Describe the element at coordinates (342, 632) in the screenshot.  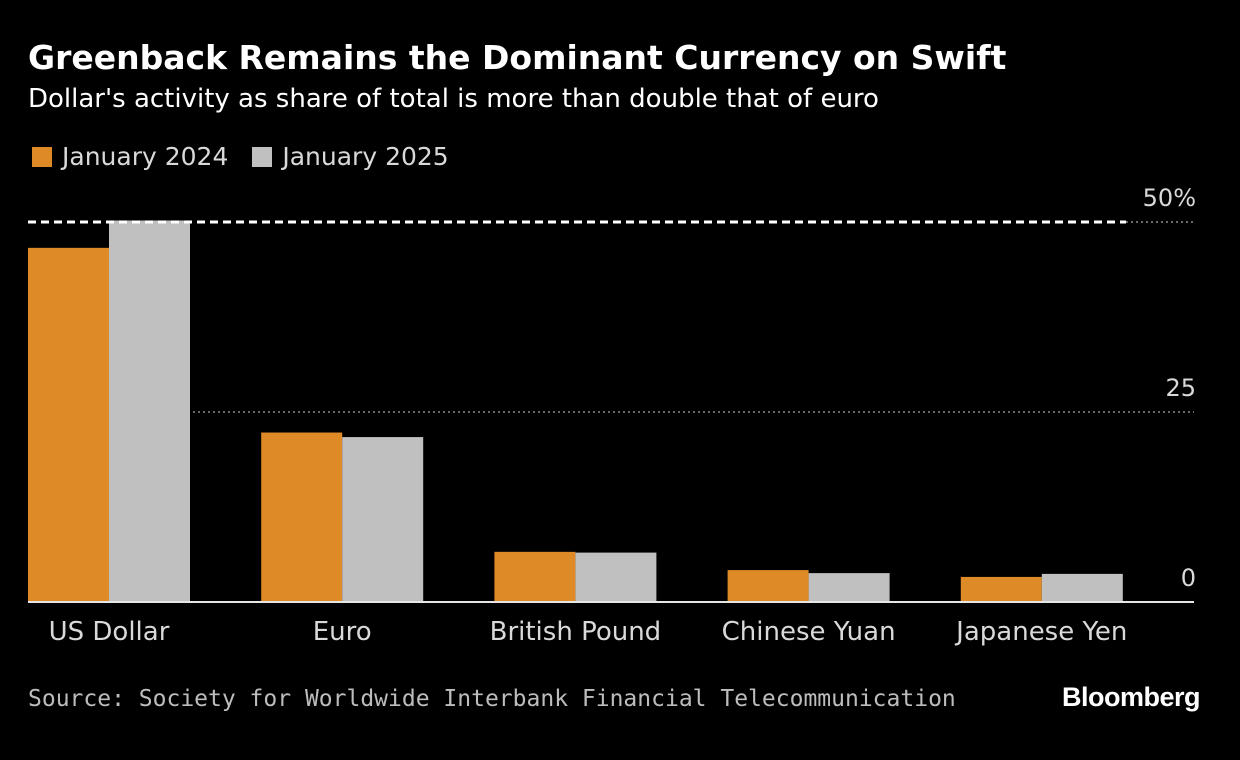
I see `x-tick-label: Euro` at that location.